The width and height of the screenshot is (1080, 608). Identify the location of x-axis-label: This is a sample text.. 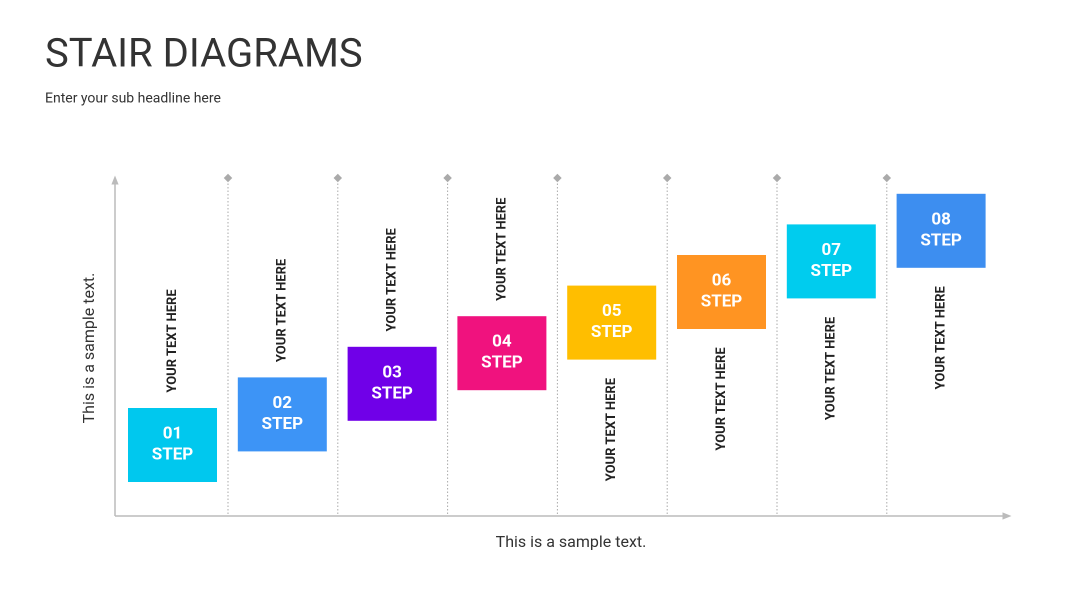
(571, 541).